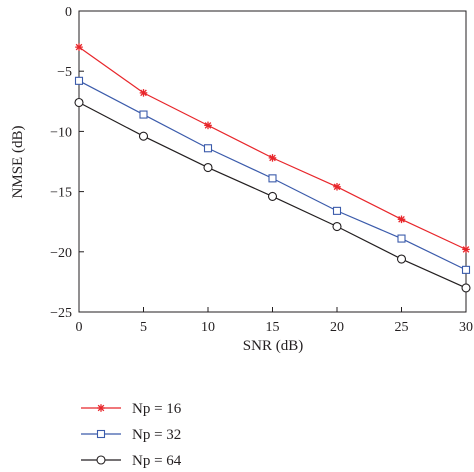 This screenshot has height=472, width=474. What do you see at coordinates (64, 72) in the screenshot?
I see `y-tick-label: −5` at bounding box center [64, 72].